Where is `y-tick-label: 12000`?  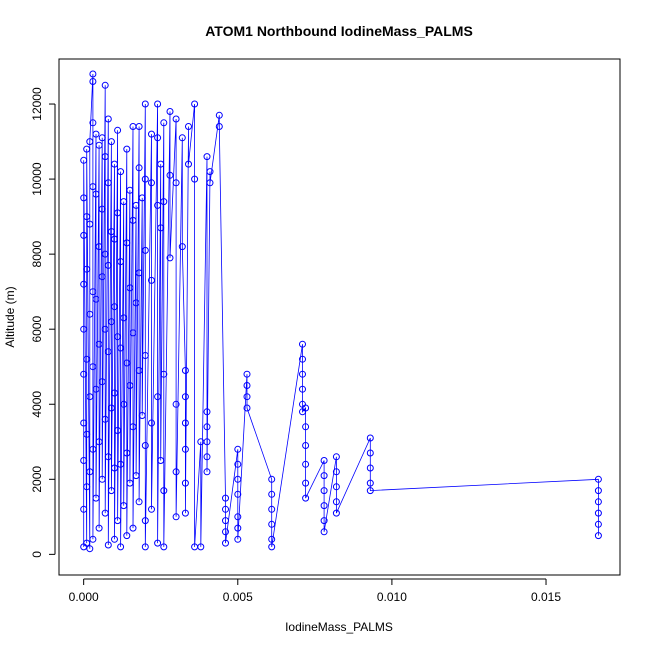
y-tick-label: 12000 is located at coordinates (37, 104).